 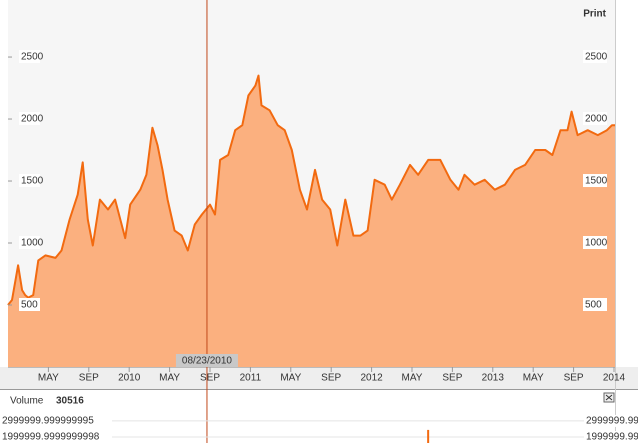 I want to click on x-tick-label: 2012, so click(x=371, y=378).